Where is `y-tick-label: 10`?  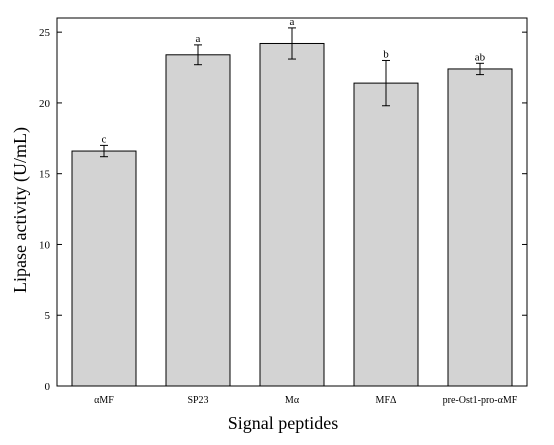 y-tick-label: 10 is located at coordinates (45, 245).